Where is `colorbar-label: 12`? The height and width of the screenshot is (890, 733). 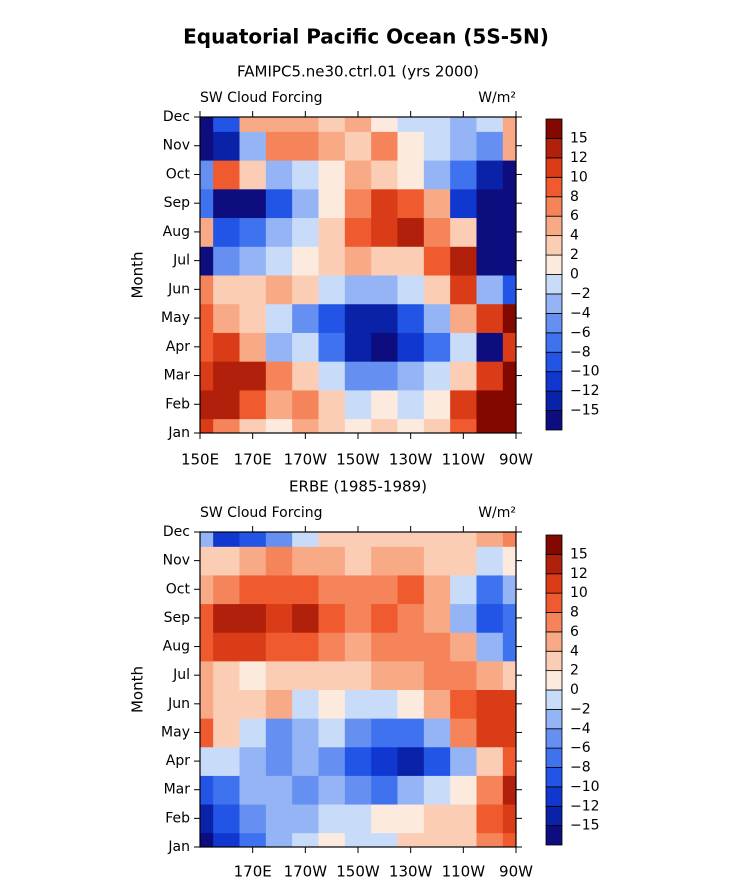 colorbar-label: 12 is located at coordinates (579, 574).